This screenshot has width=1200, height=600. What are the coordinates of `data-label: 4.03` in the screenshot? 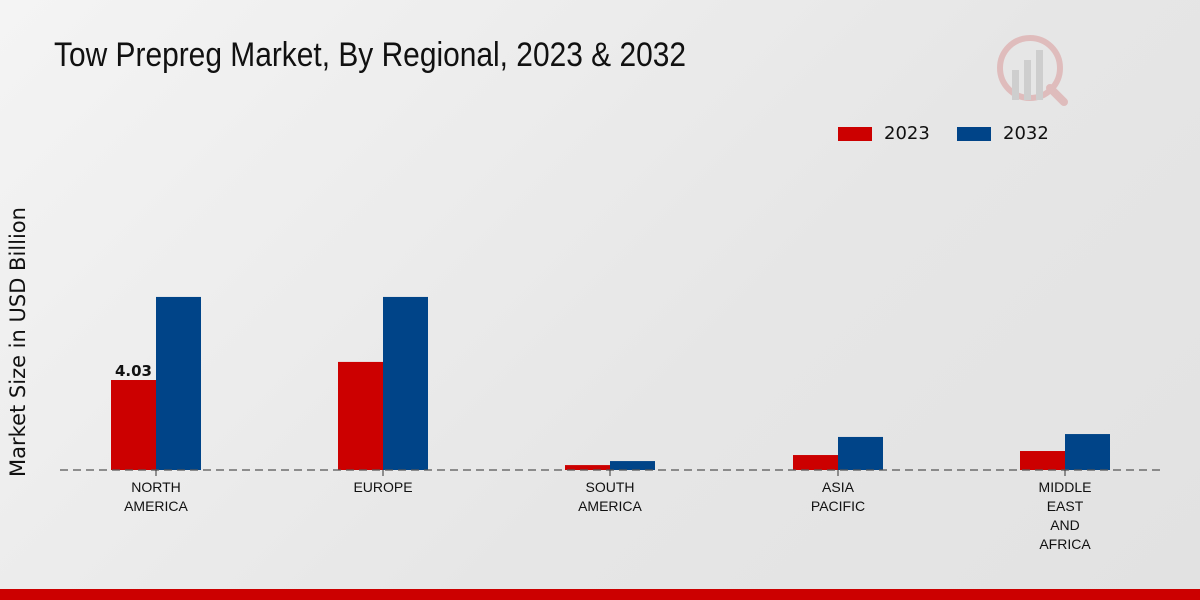 It's located at (133, 371).